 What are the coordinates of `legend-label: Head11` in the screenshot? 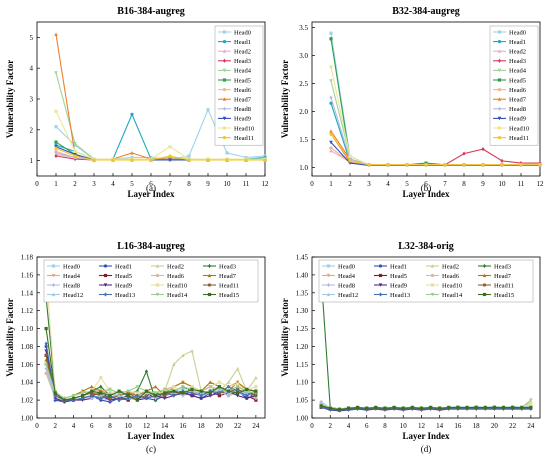 It's located at (229, 285).